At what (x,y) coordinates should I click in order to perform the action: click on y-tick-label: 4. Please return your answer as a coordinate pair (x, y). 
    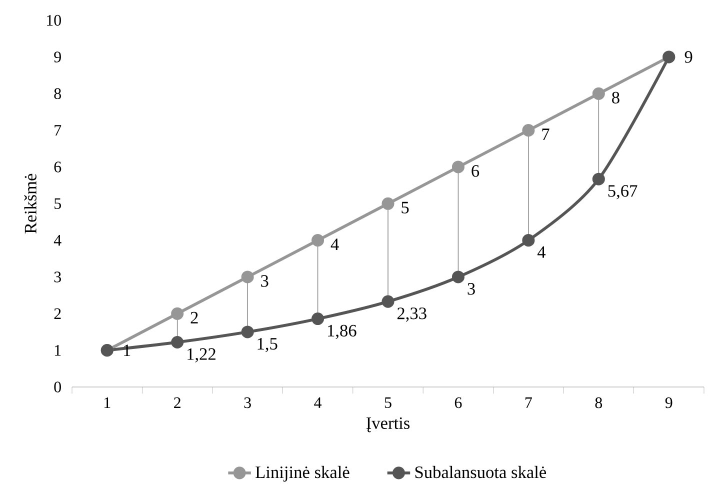
    Looking at the image, I should click on (58, 240).